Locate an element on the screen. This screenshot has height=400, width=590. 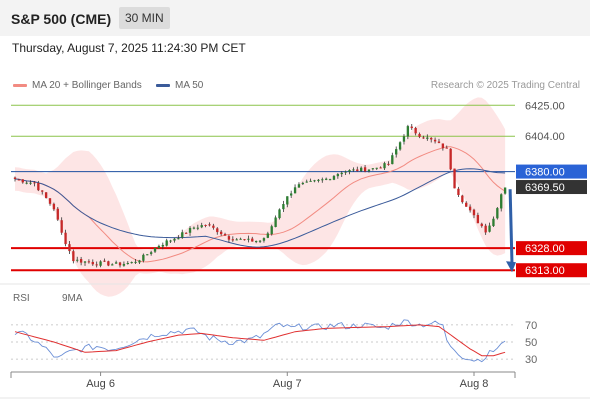
x-tick-label-Aug-6: Aug 6 is located at coordinates (100, 384).